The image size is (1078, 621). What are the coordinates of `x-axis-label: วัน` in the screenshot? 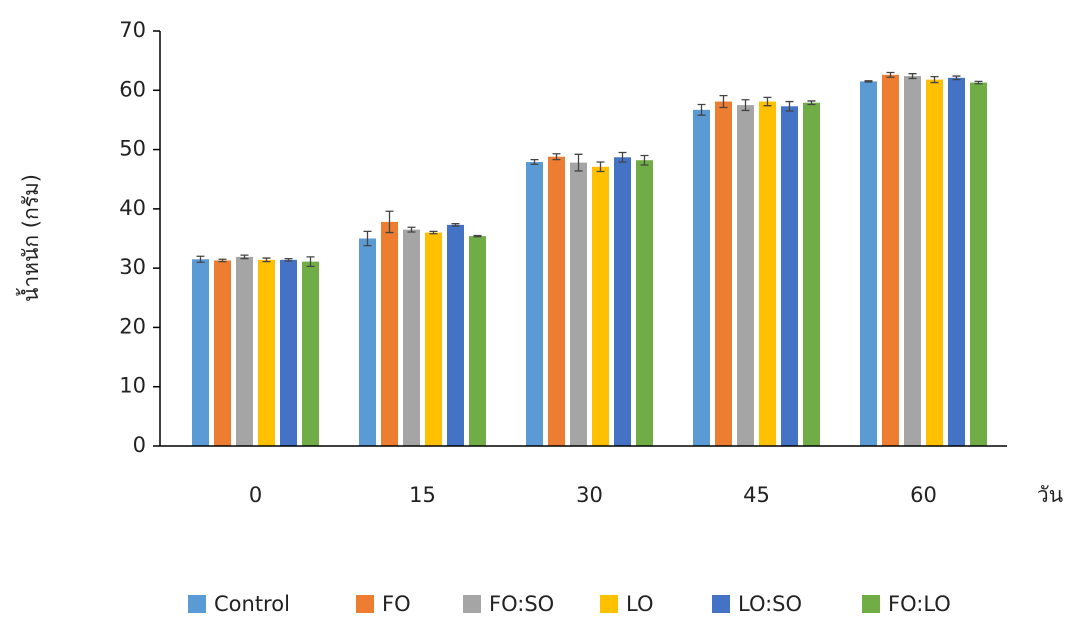 It's located at (1050, 495).